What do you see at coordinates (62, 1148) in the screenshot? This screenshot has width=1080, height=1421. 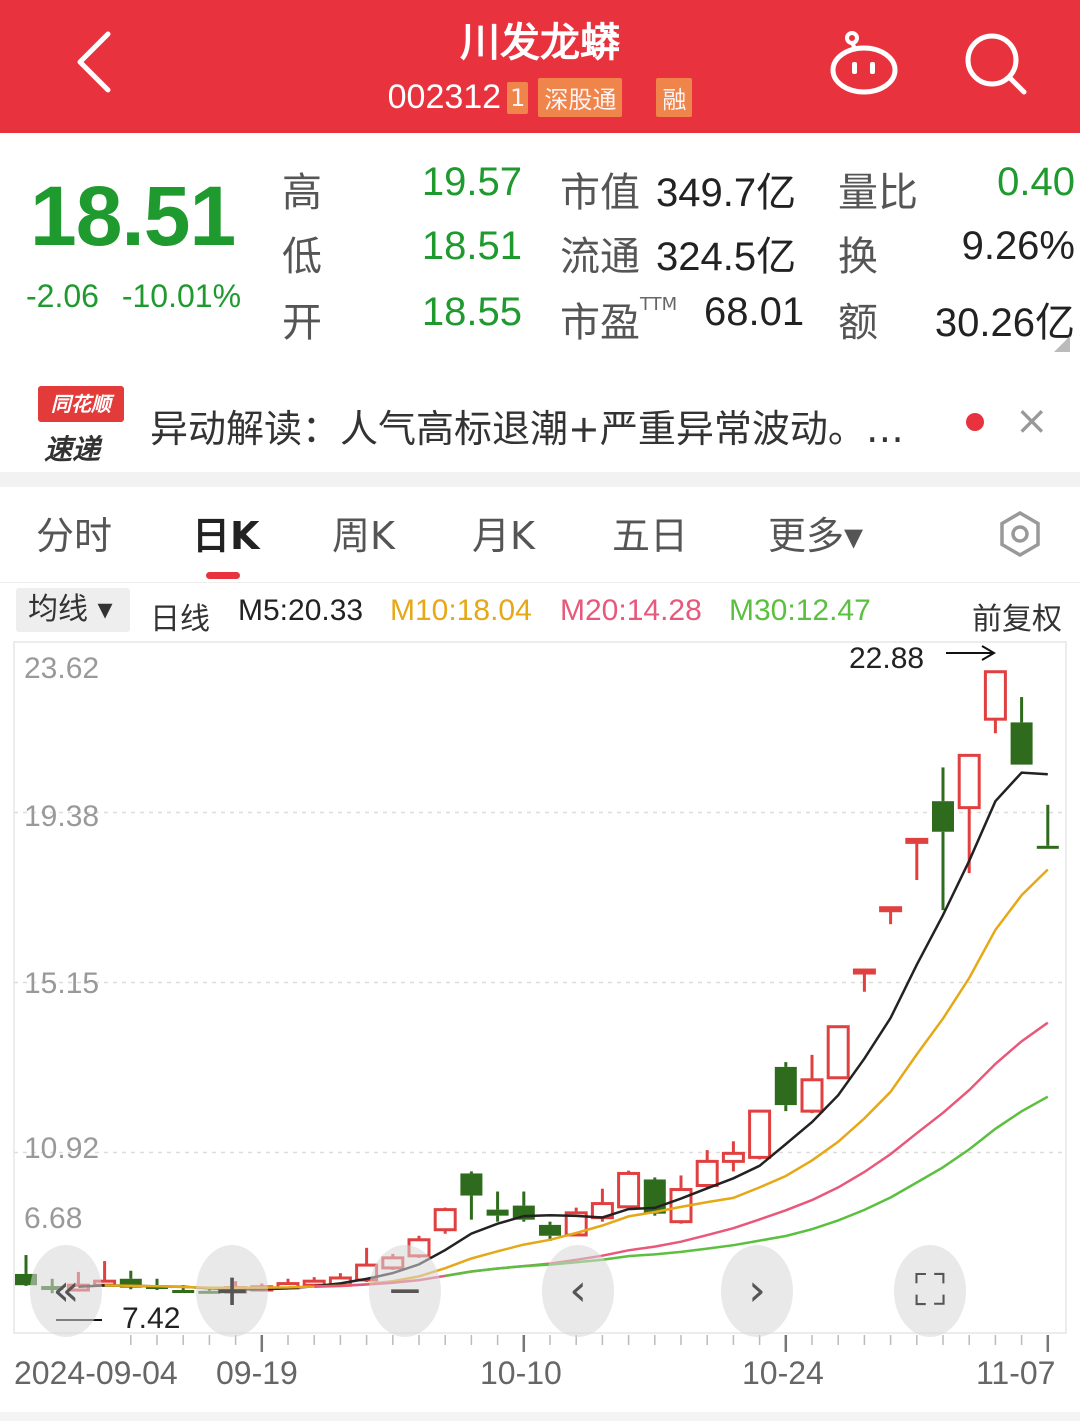 I see `y-tick-label: 10.92` at bounding box center [62, 1148].